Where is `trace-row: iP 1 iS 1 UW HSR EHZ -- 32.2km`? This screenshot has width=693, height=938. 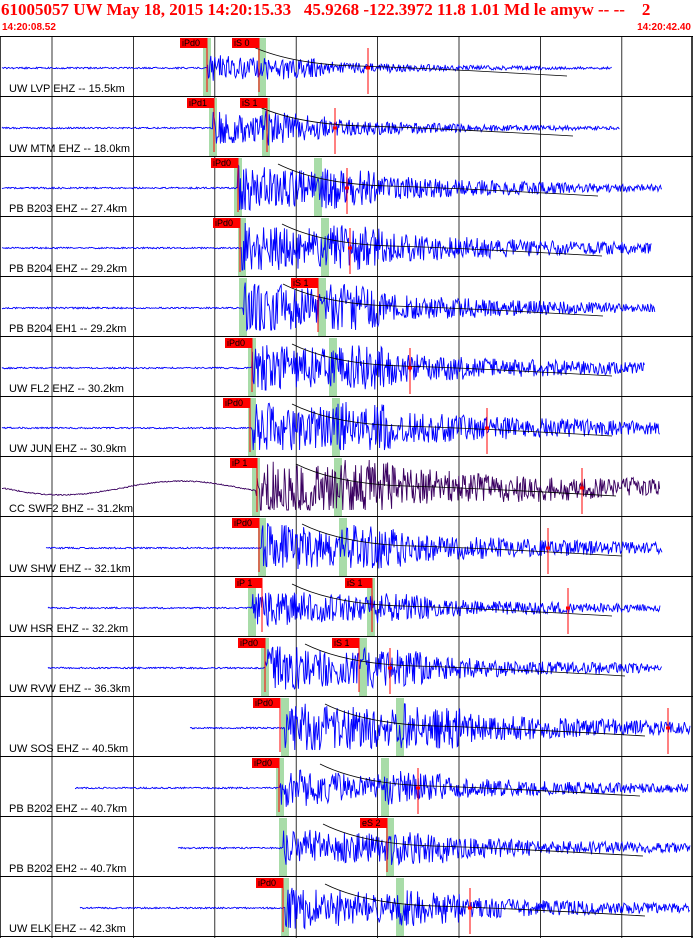
trace-row: iP 1 iS 1 UW HSR EHZ -- 32.2km is located at coordinates (346, 606).